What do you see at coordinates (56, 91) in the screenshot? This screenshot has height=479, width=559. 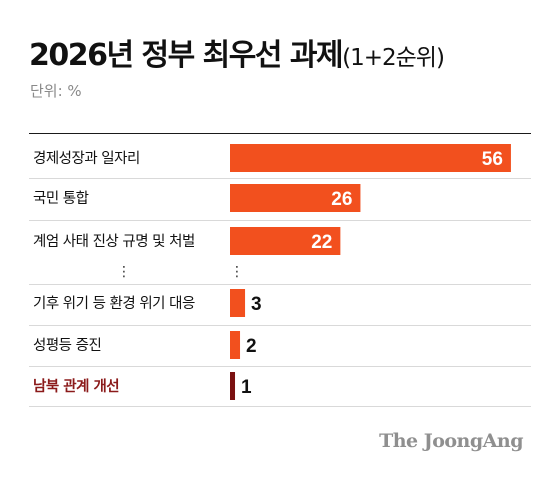 I see `unit-label: 단위: %` at bounding box center [56, 91].